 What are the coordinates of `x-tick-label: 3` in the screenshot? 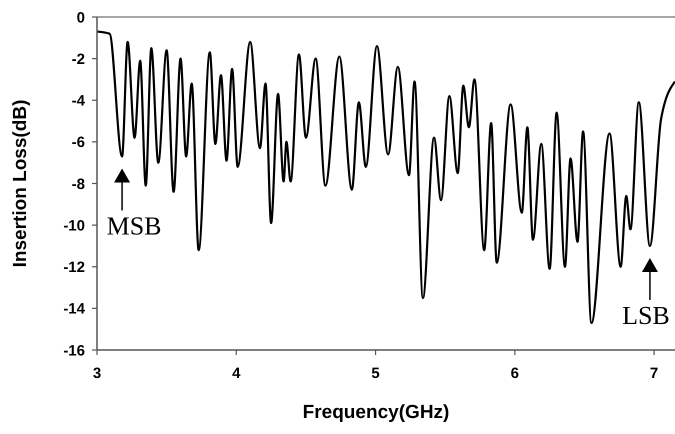 It's located at (97, 373).